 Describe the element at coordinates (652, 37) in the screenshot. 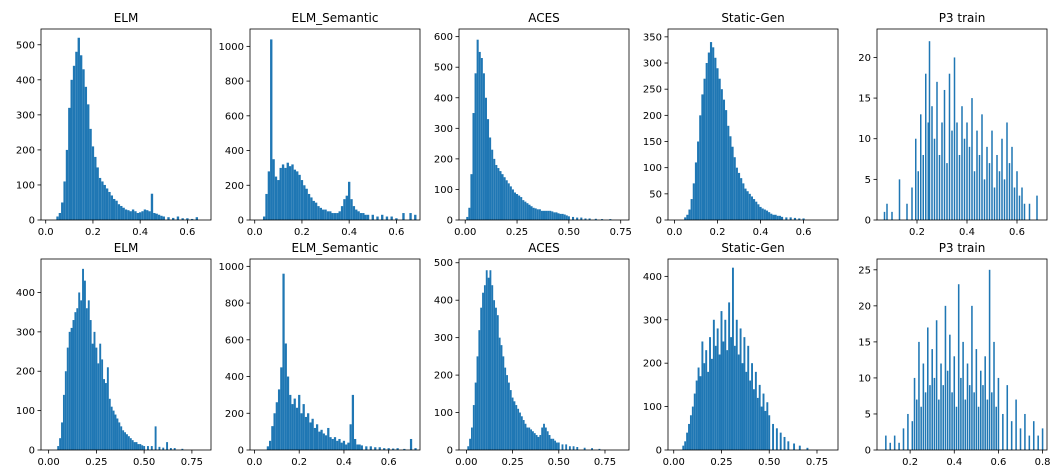

I see `y-tick-label: 350` at that location.